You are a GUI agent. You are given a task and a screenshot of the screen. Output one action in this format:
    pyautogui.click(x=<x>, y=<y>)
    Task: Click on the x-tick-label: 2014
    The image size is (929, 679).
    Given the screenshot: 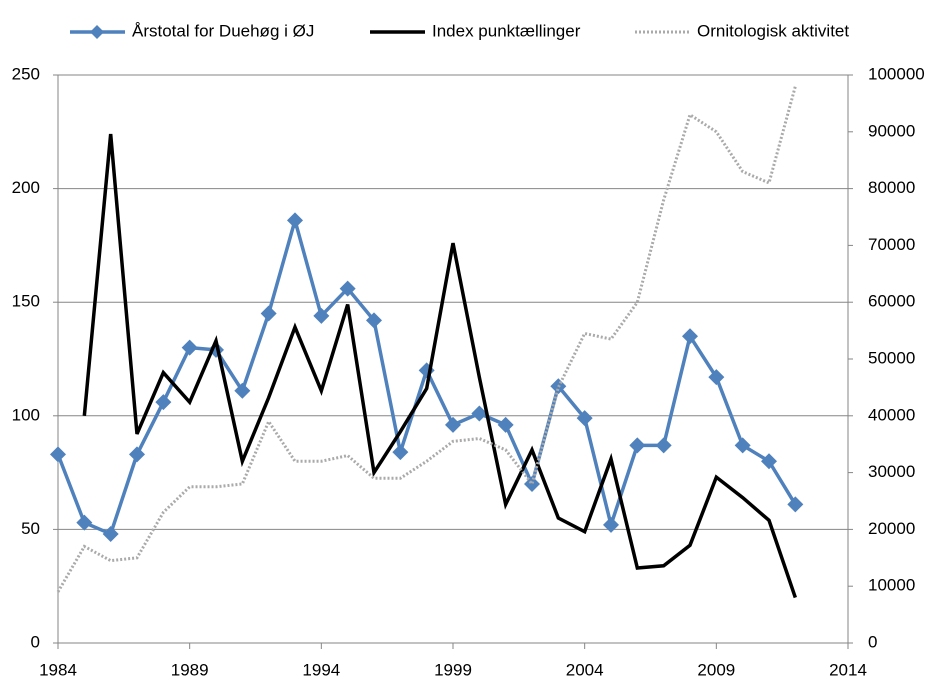 What is the action you would take?
    pyautogui.click(x=848, y=669)
    